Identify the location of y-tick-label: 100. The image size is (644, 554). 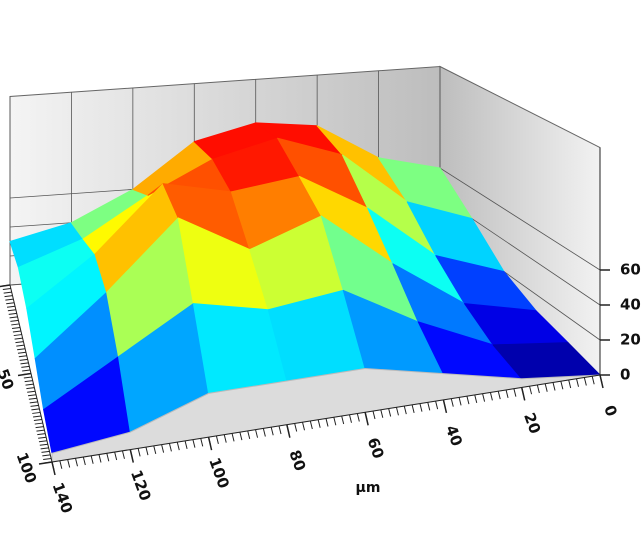
(27, 468).